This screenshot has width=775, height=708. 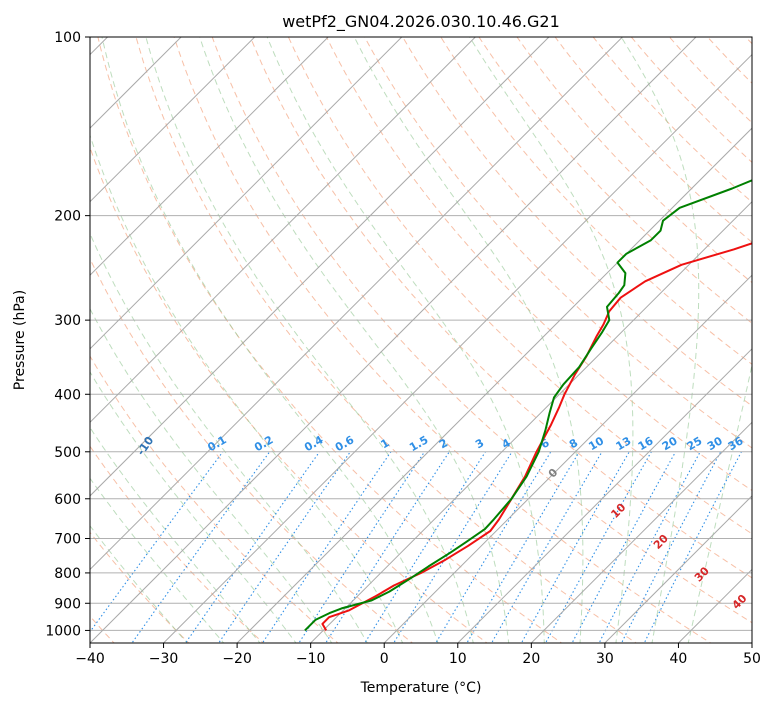 I want to click on x-tick-label: 40, so click(x=679, y=659).